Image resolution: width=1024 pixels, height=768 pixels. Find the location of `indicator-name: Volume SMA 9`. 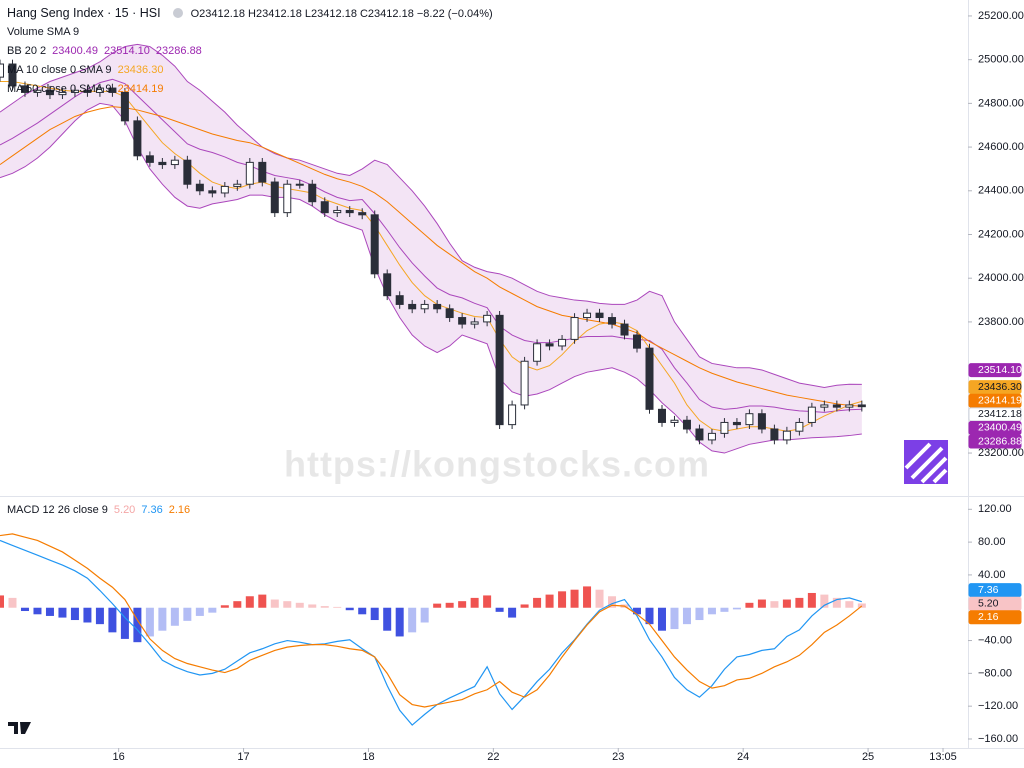

indicator-name: Volume SMA 9 is located at coordinates (43, 32).